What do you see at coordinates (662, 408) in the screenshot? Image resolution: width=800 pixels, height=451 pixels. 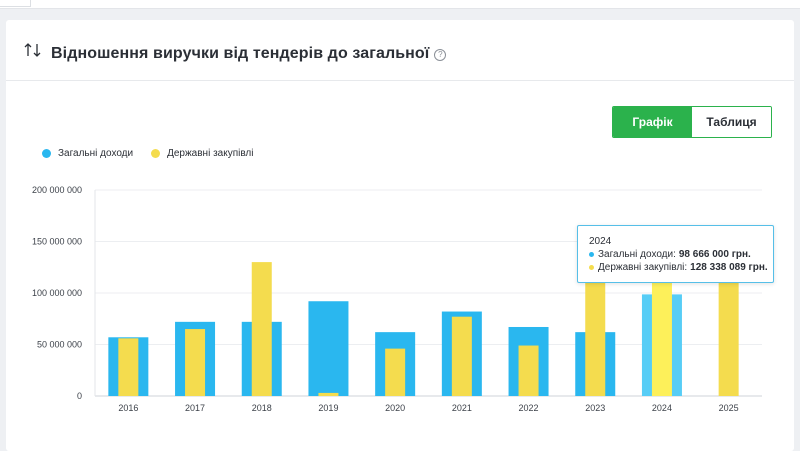 I see `x-tick-label: 2024` at bounding box center [662, 408].